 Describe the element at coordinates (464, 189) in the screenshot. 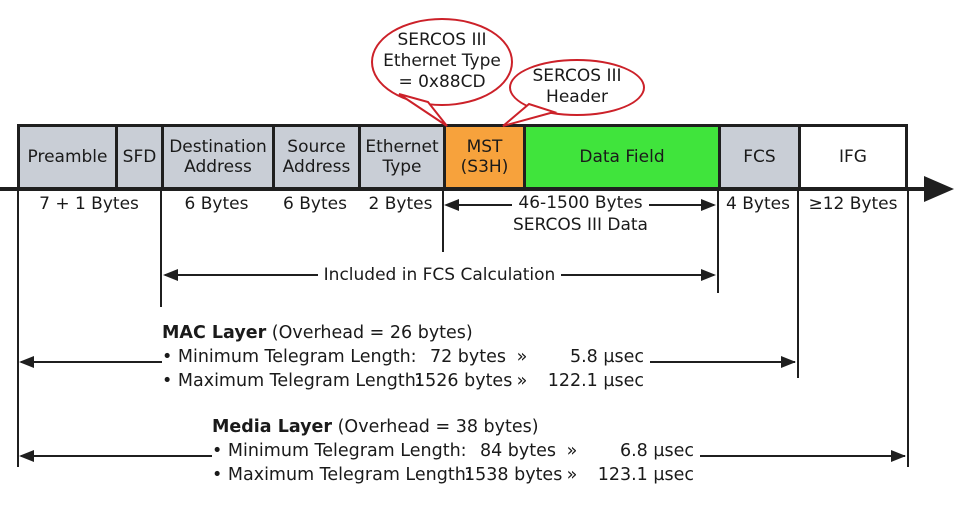

I see `timeline-axis` at that location.